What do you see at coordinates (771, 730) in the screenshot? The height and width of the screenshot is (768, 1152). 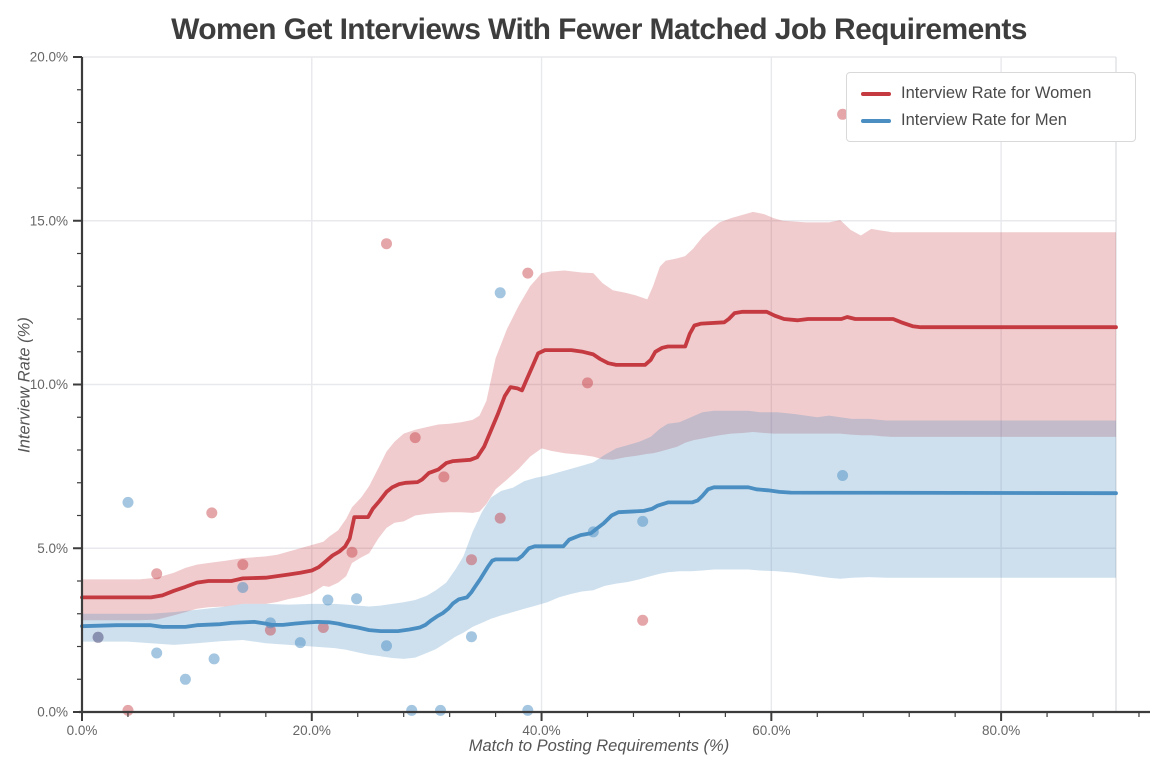 I see `x-tick-label: 60.0%` at bounding box center [771, 730].